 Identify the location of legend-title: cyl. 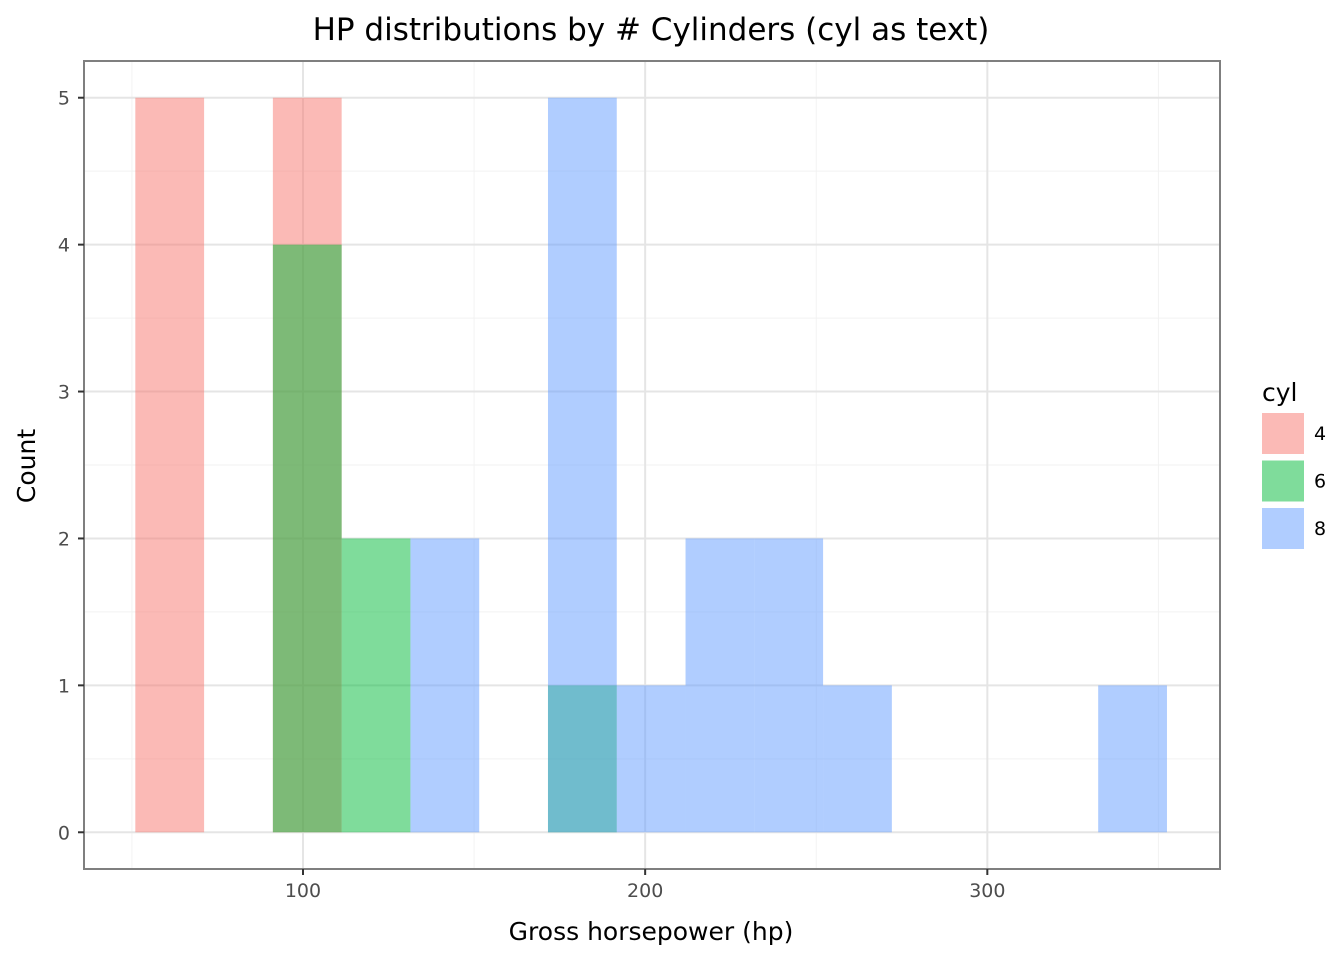
(1280, 392).